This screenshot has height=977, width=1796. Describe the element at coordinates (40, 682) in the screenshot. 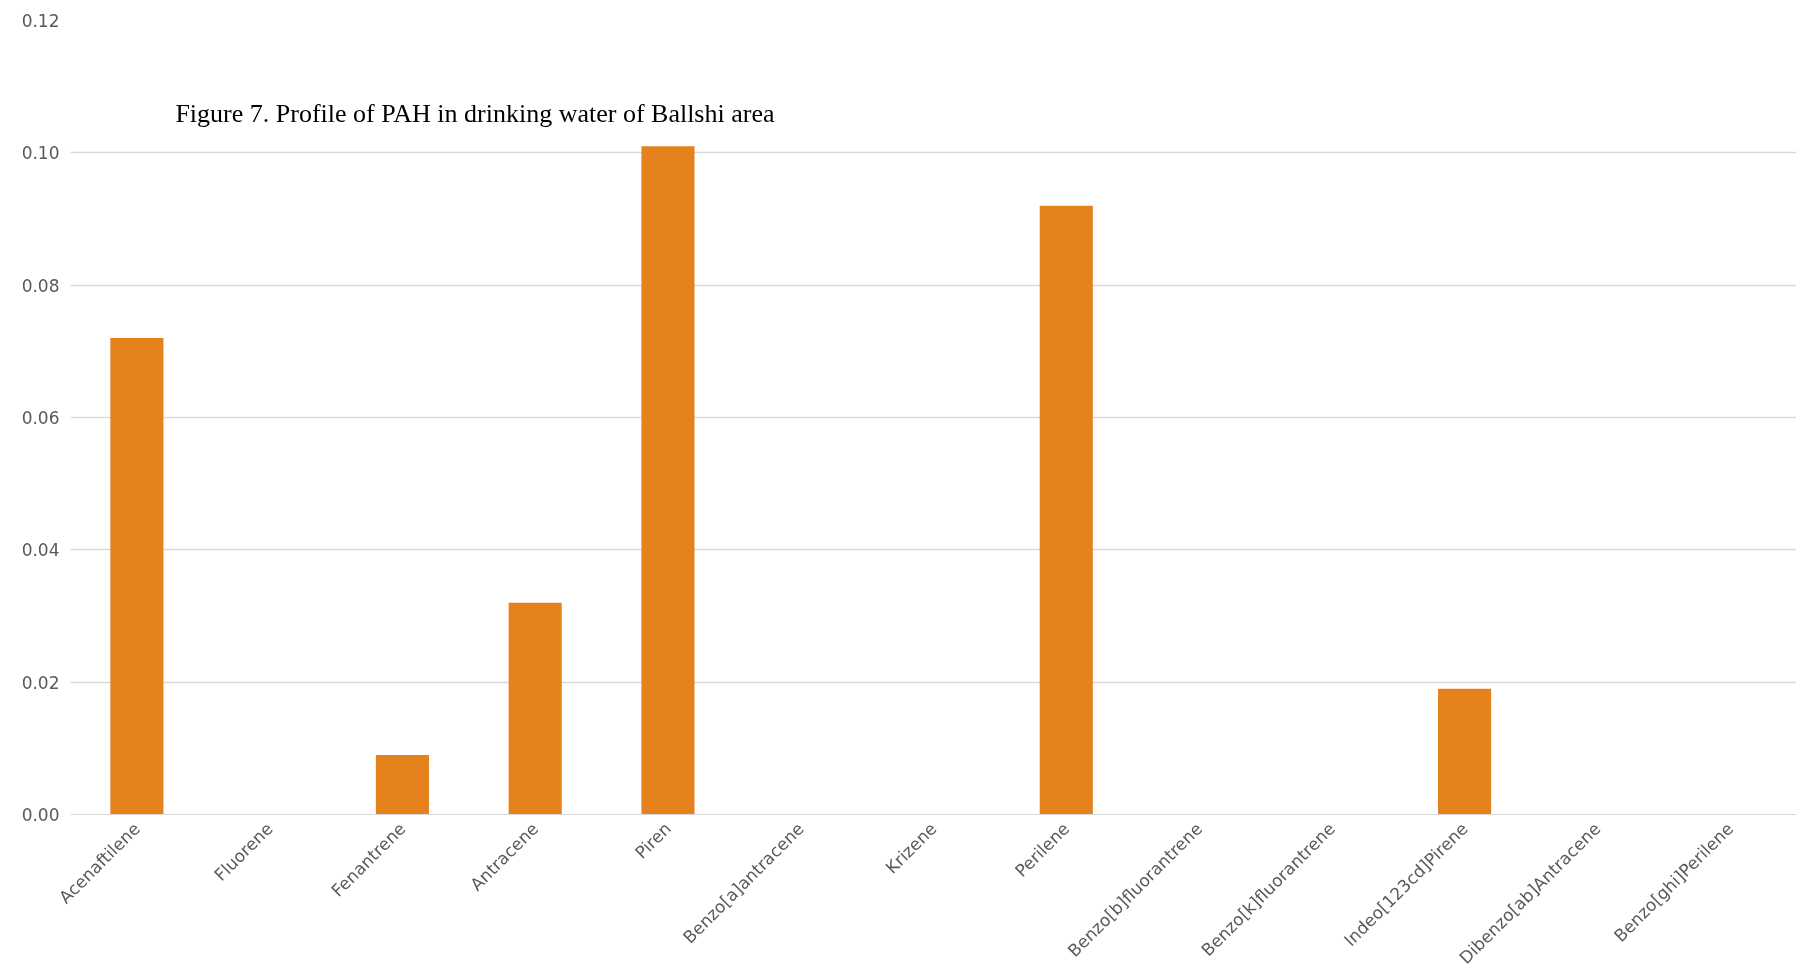

I see `y-tick-label: 0.02` at that location.